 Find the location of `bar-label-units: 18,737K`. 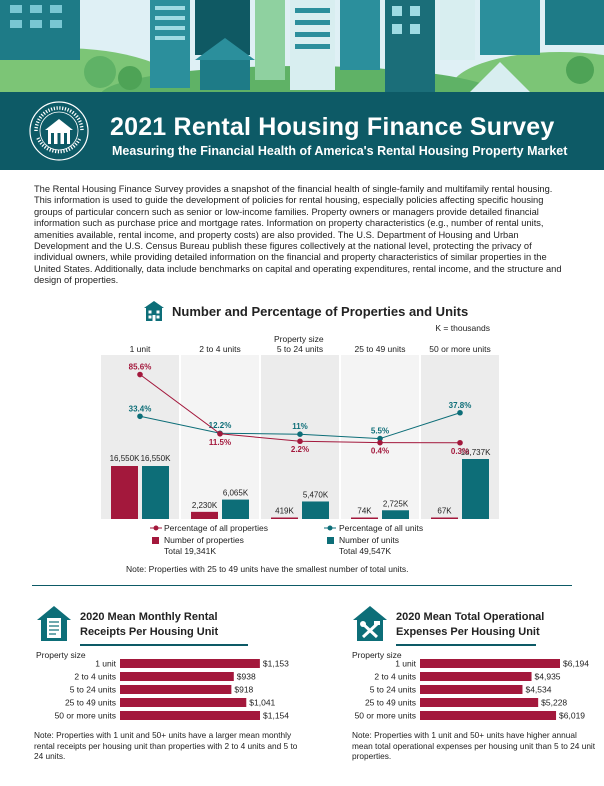

bar-label-units: 18,737K is located at coordinates (476, 452).